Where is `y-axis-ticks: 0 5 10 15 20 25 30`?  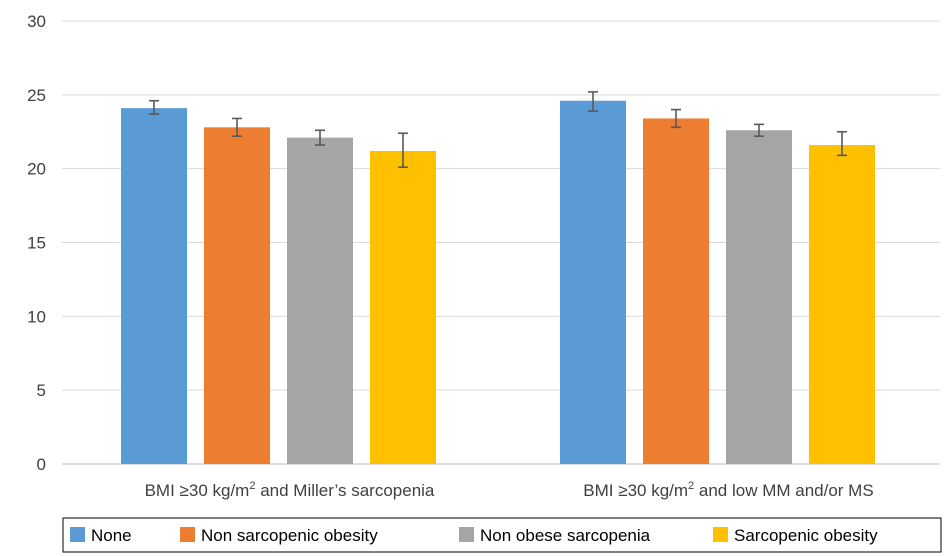
y-axis-ticks: 0 5 10 15 20 25 30 is located at coordinates (36, 243).